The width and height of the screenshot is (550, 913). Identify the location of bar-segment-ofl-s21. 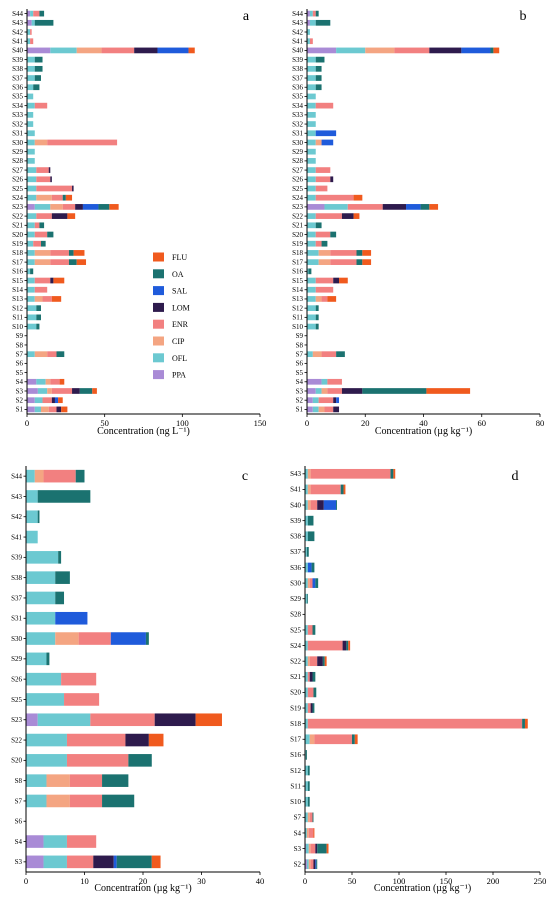
(306, 676).